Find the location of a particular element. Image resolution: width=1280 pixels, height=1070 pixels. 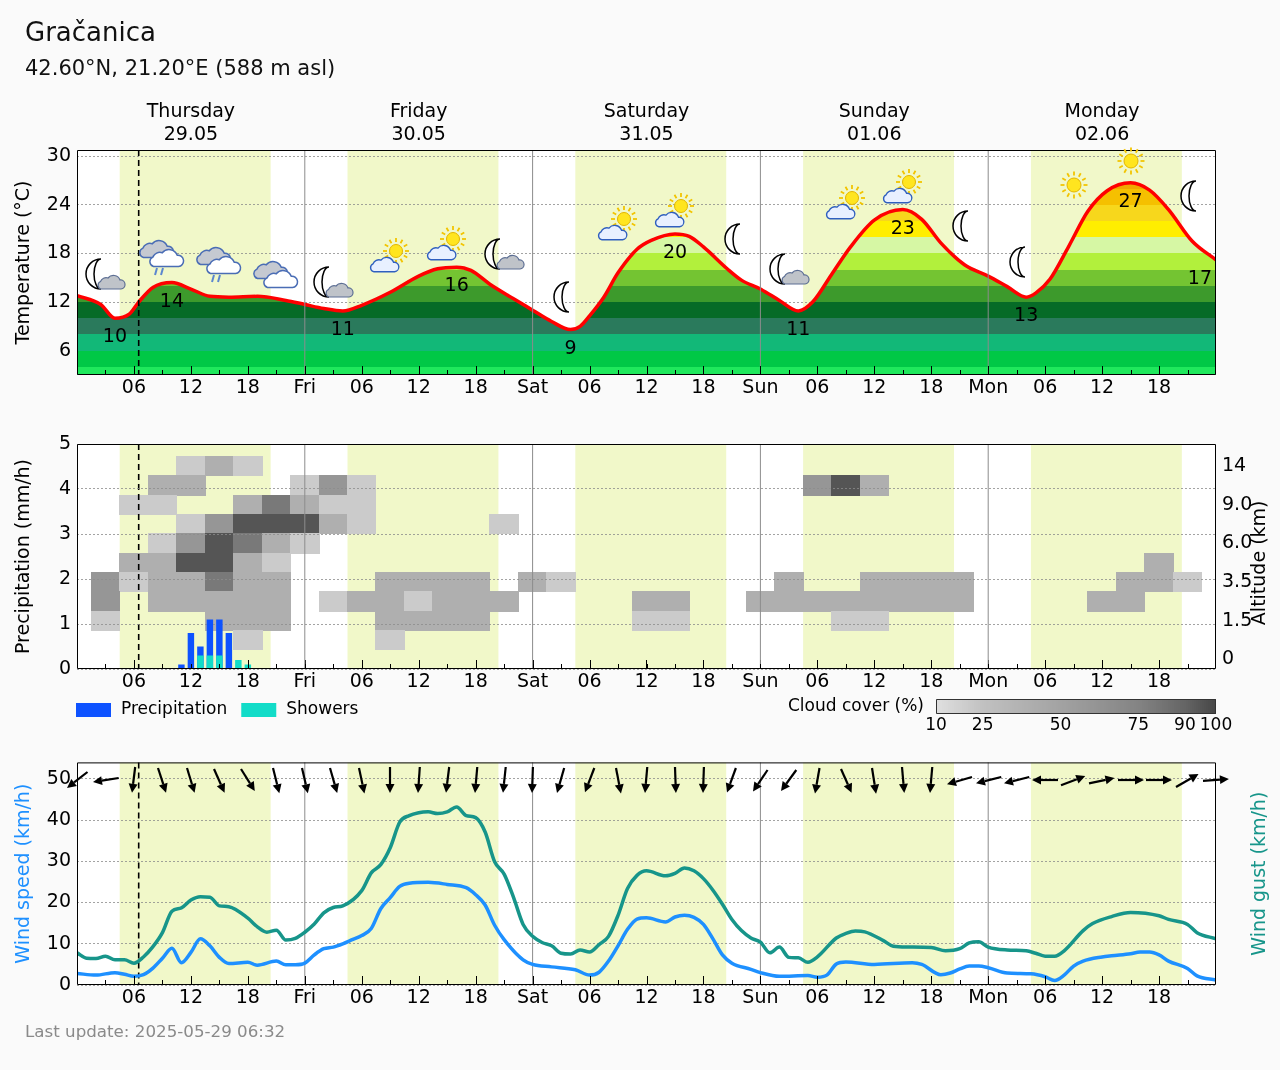

y-tick-label: 5 is located at coordinates (64, 441).